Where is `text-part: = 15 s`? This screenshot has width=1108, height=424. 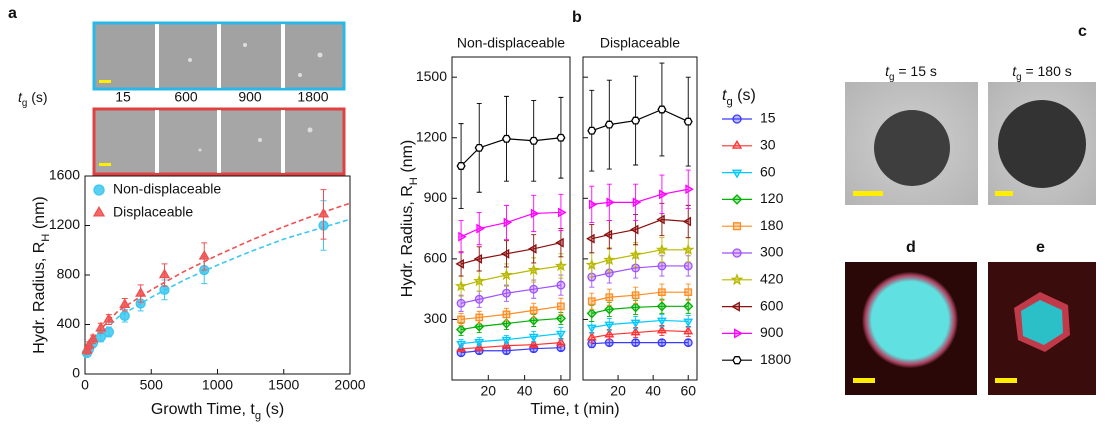 text-part: = 15 s is located at coordinates (915, 71).